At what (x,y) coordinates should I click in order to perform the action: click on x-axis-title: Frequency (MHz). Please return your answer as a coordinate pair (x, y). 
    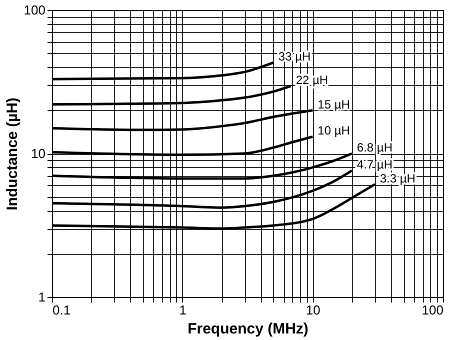
    Looking at the image, I should click on (248, 329).